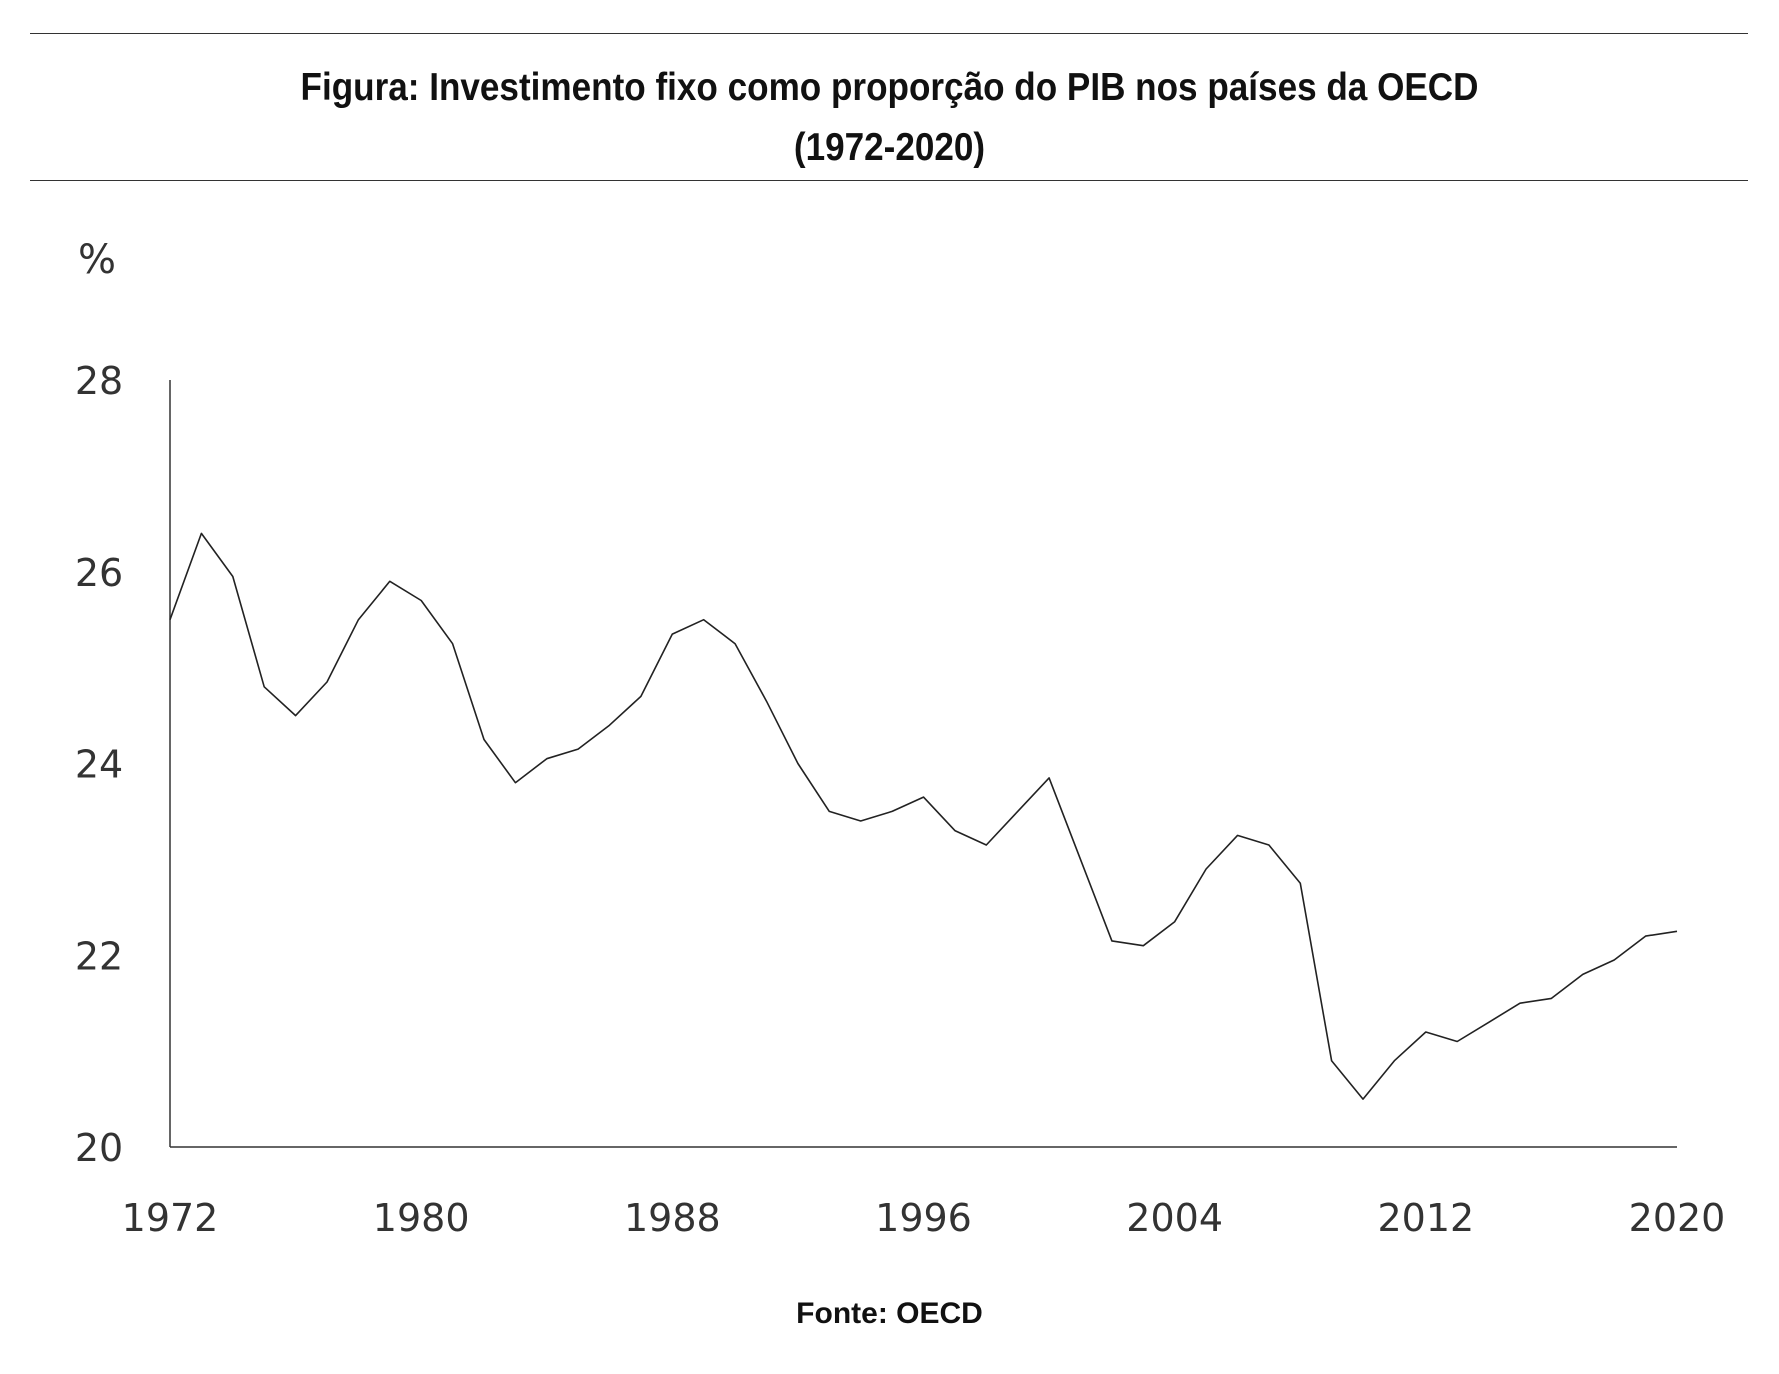 This screenshot has height=1374, width=1779. Describe the element at coordinates (923, 1218) in the screenshot. I see `x-tick-label: 1996` at that location.